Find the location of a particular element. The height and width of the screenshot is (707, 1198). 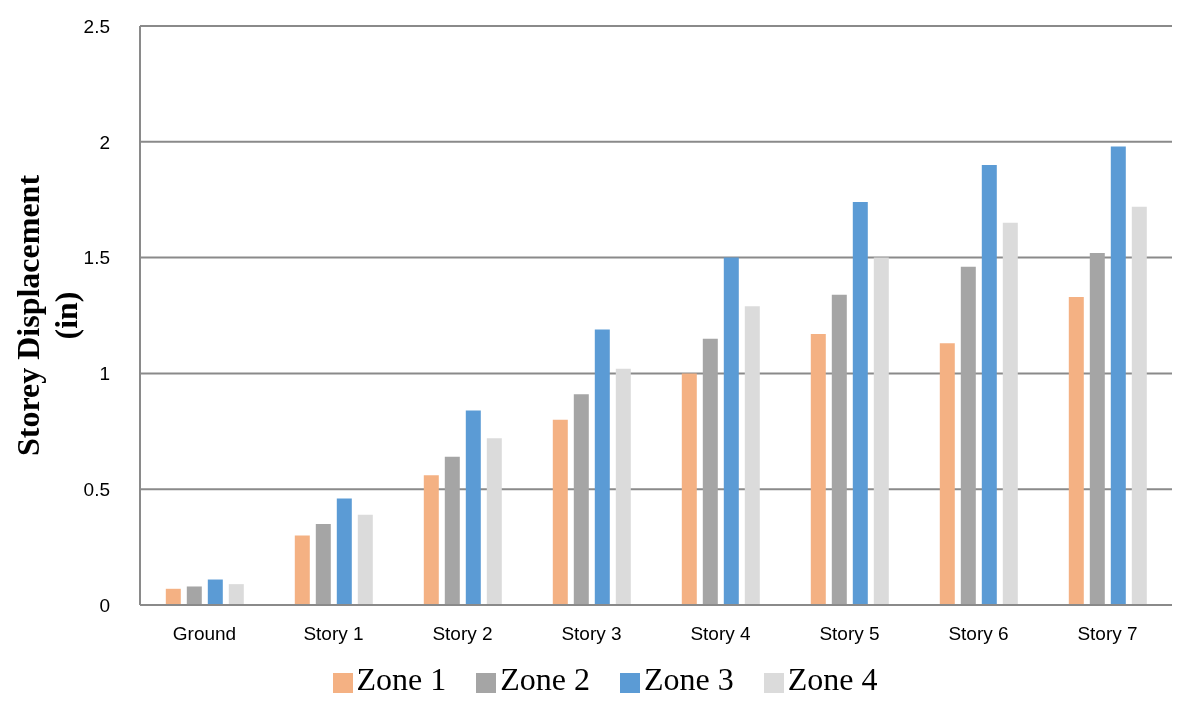

y-axis-title: Storey Displacement (in) is located at coordinates (47, 315).